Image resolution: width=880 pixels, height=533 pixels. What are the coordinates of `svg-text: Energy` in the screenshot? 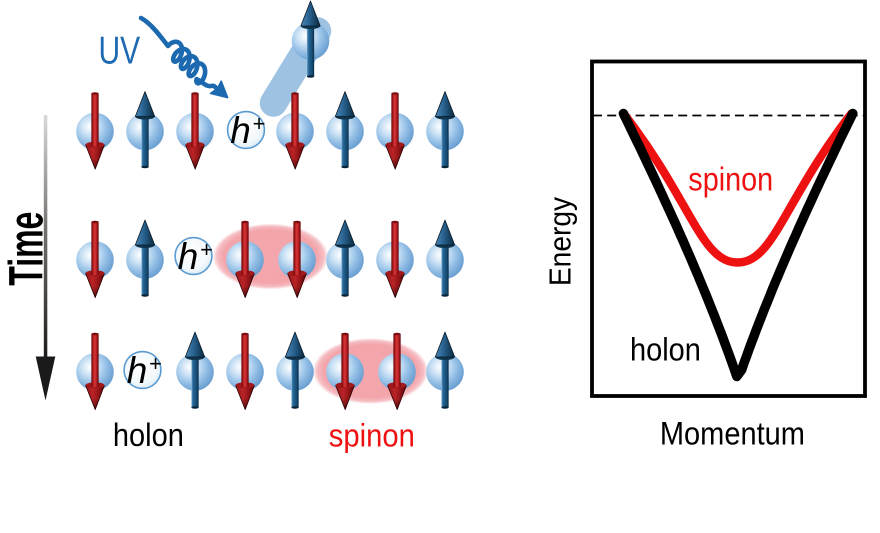 It's located at (560, 242).